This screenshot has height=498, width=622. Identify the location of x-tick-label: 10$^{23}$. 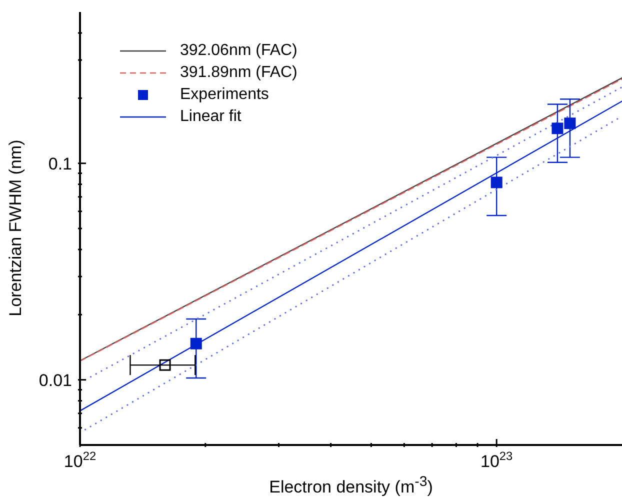
(497, 460).